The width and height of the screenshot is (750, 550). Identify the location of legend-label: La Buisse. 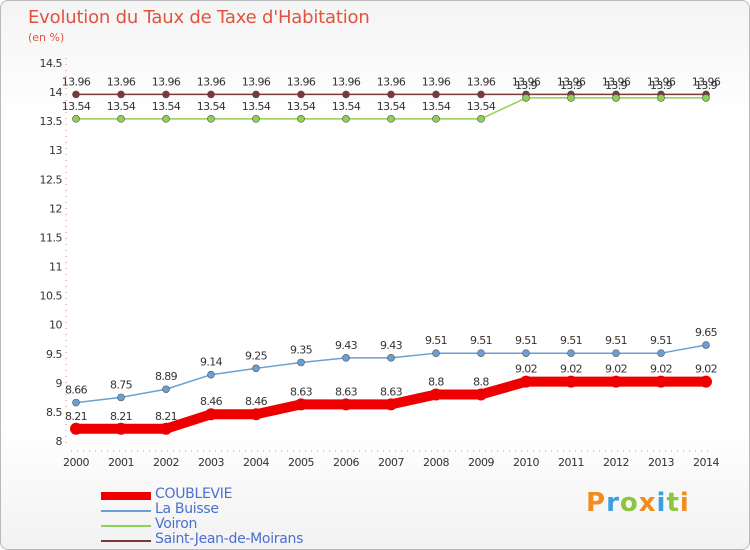
(187, 509).